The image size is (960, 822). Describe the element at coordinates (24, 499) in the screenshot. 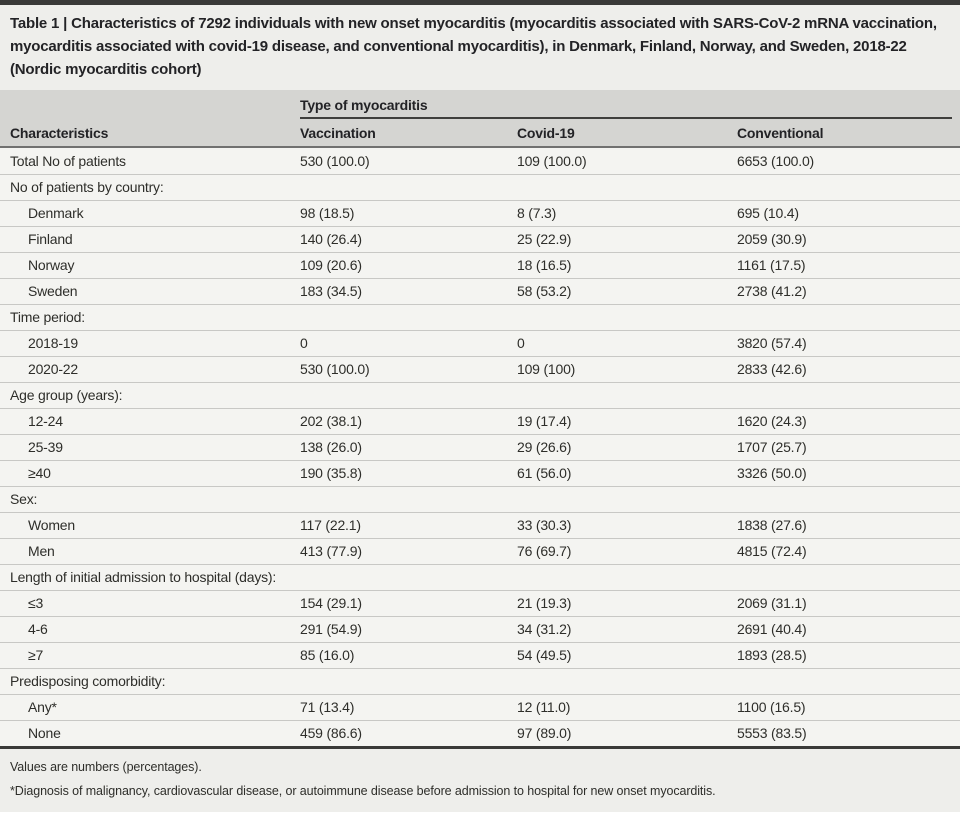

I see `section-label: Sex:` at that location.